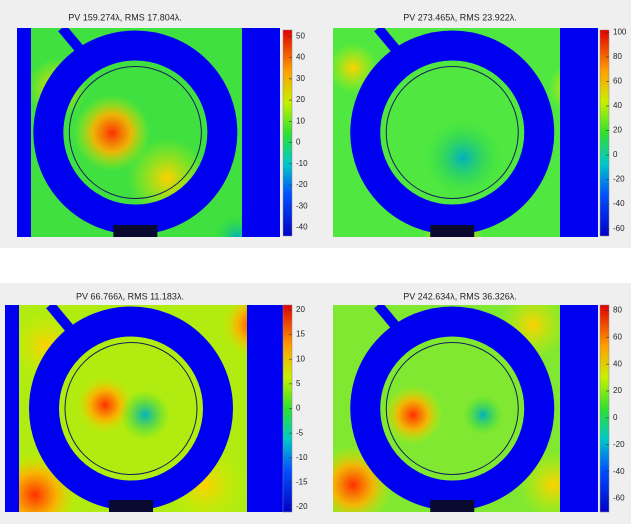 The width and height of the screenshot is (631, 524). Describe the element at coordinates (300, 35) in the screenshot. I see `colorbar-tick-label: 50` at that location.